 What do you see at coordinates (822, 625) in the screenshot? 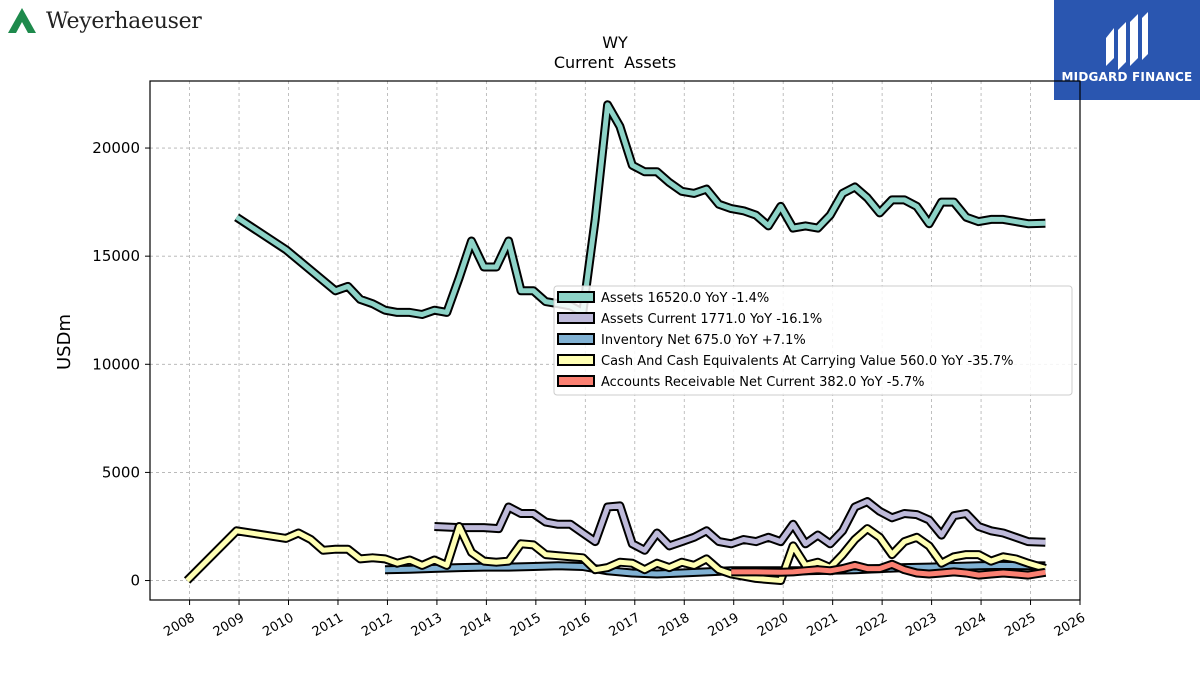
I see `x-tick-label: 2021` at bounding box center [822, 625].